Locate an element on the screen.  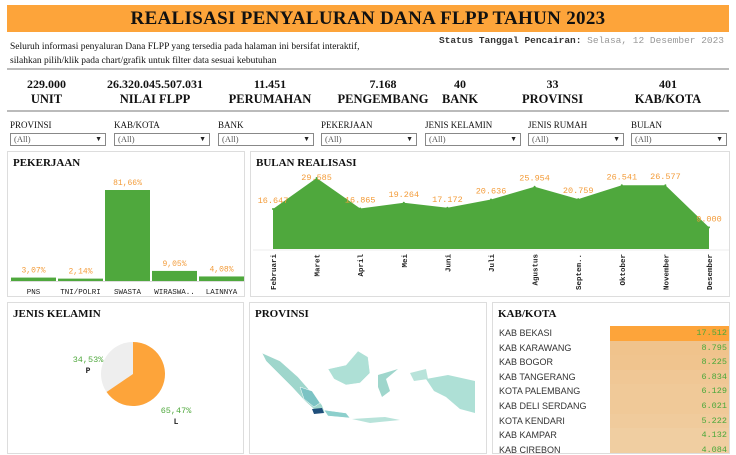
map-kalimantan is located at coordinates (349, 368).